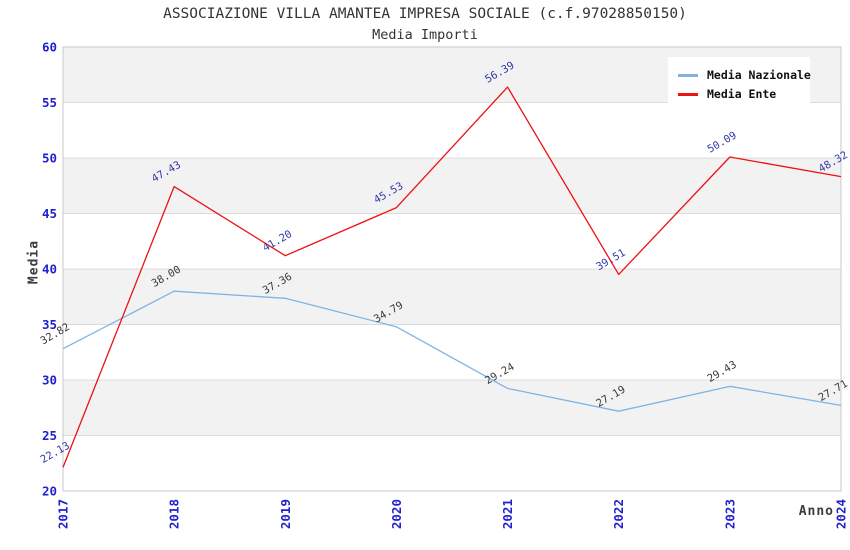 The image size is (850, 550). What do you see at coordinates (49, 380) in the screenshot?
I see `y-tick-label: 30` at bounding box center [49, 380].